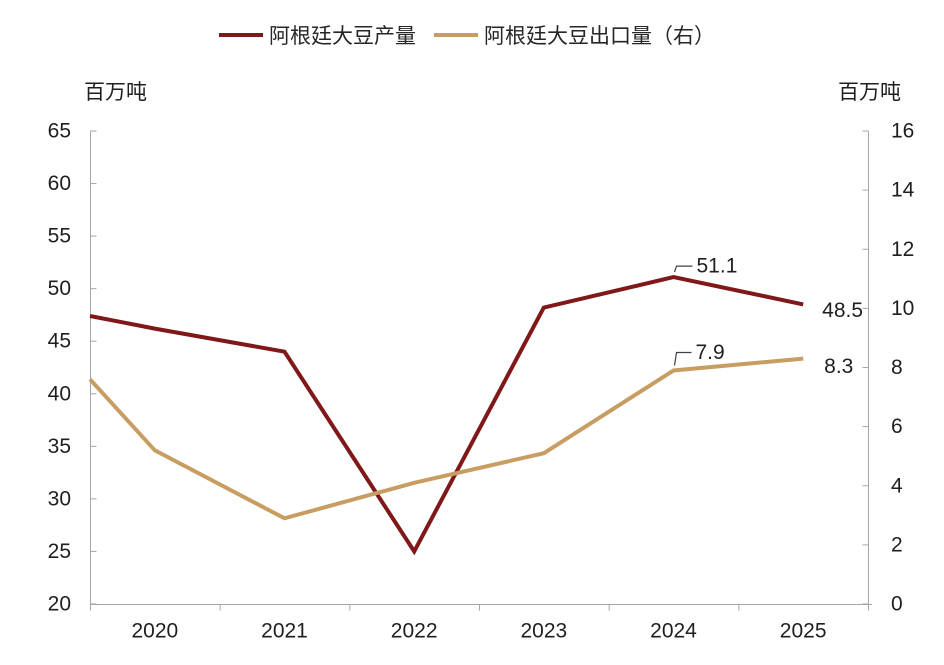  I want to click on right-axis-tick-label: 0, so click(897, 604).